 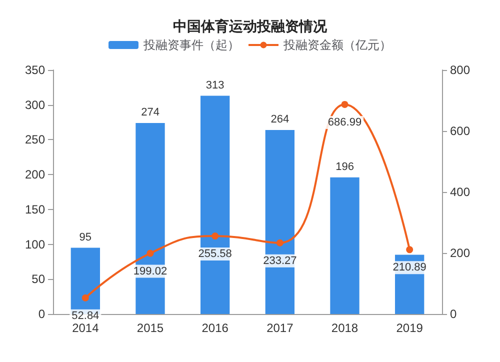 I want to click on y-tick-label: 150, so click(x=35, y=209).